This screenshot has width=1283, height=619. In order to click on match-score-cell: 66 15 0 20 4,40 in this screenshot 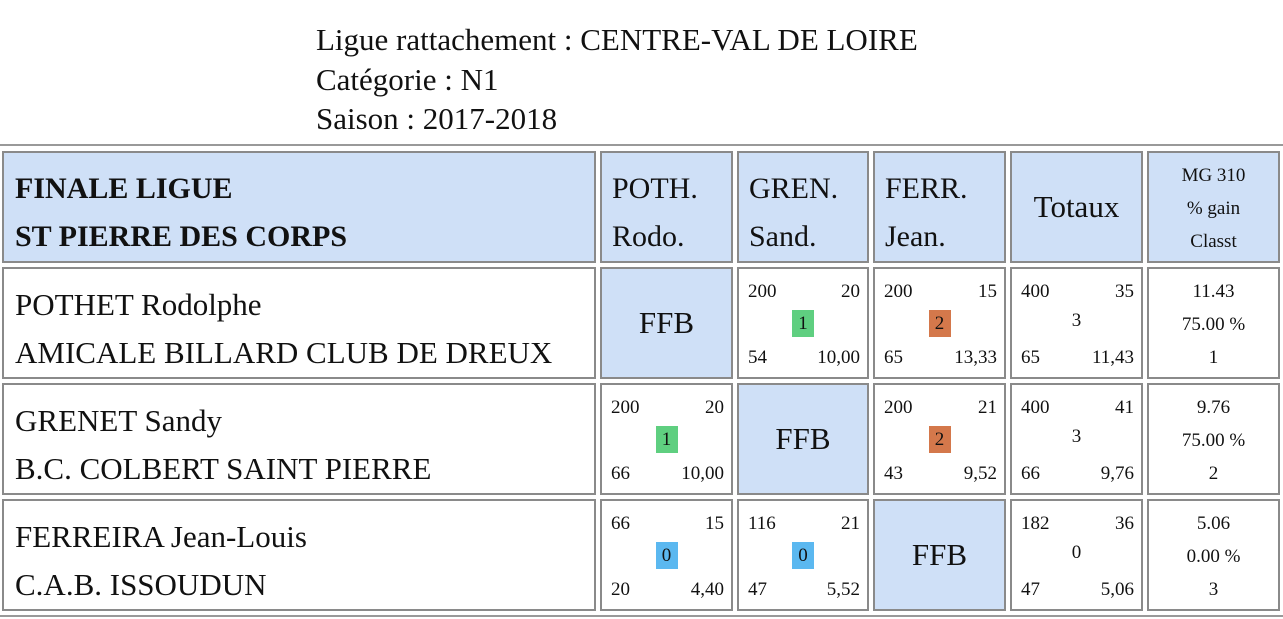, I will do `click(666, 555)`.